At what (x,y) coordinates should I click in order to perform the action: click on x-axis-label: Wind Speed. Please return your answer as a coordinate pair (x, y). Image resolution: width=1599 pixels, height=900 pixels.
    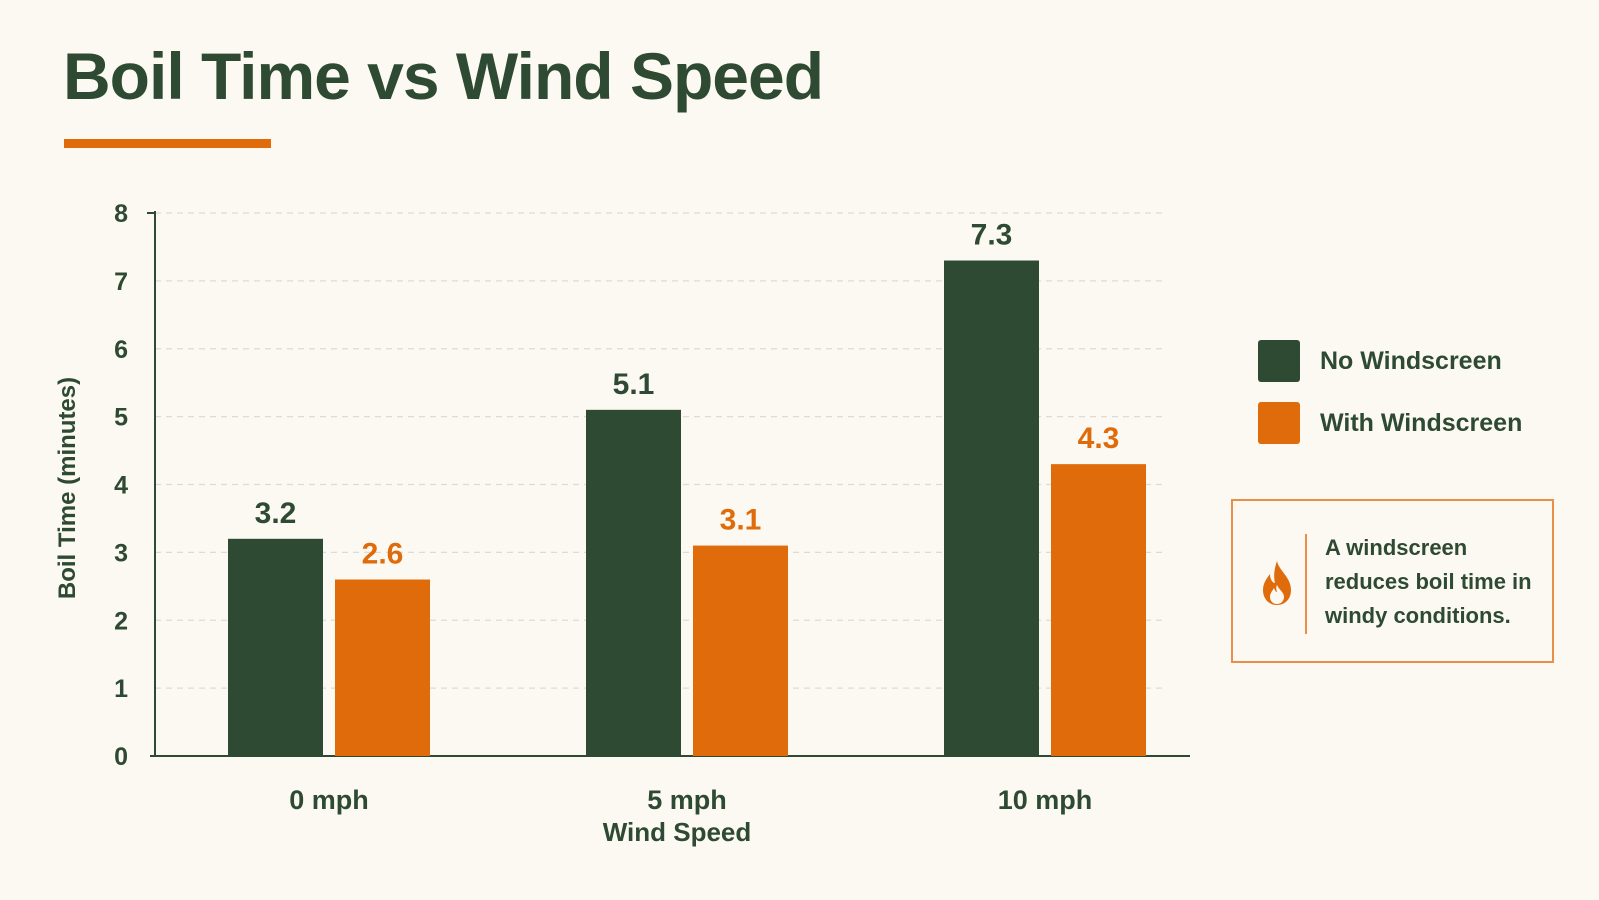
    Looking at the image, I should click on (677, 832).